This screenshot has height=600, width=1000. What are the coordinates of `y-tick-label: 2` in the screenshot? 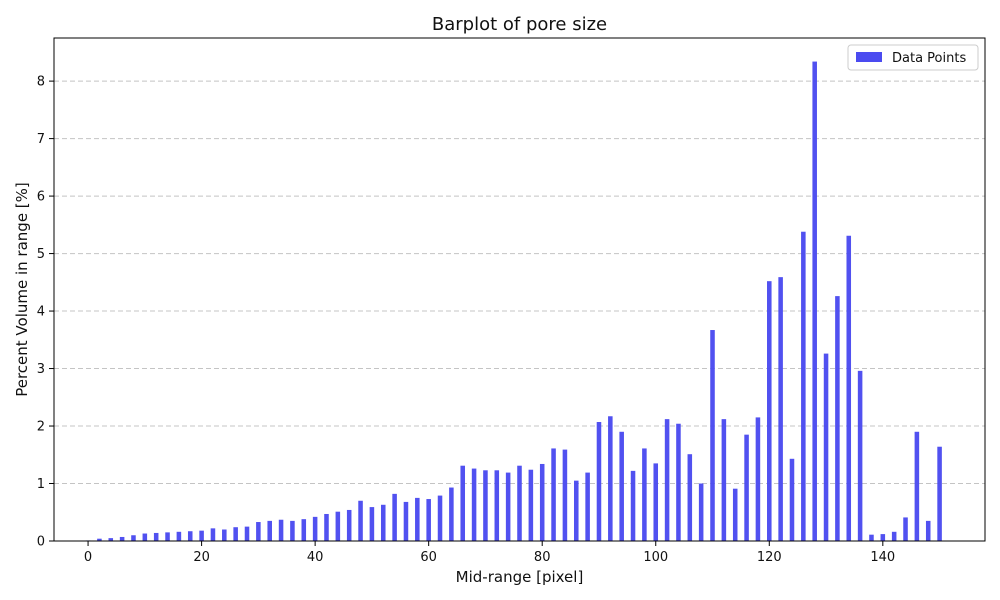 It's located at (41, 427).